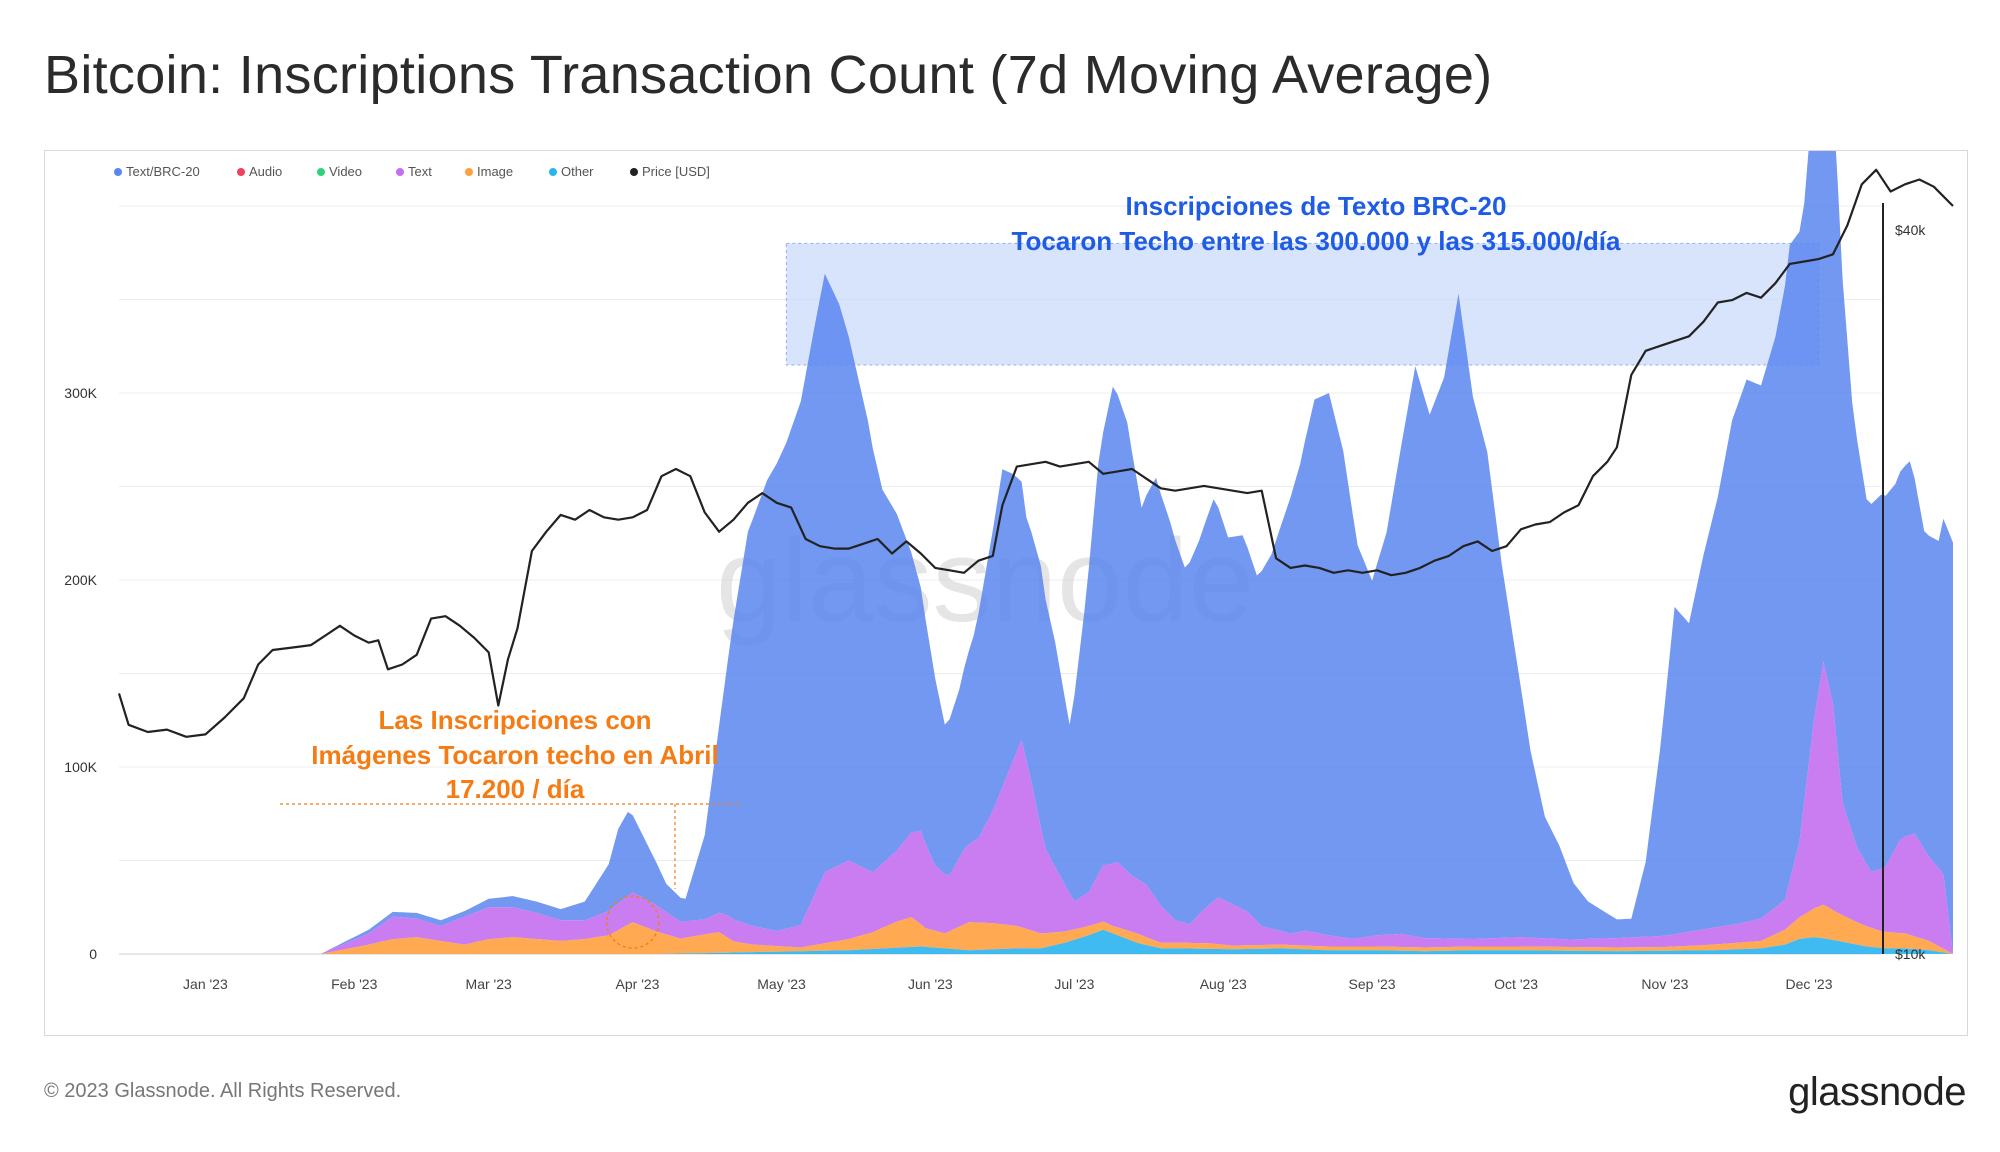 The height and width of the screenshot is (1152, 2000). Describe the element at coordinates (1516, 984) in the screenshot. I see `x-tick-label: Oct '23` at that location.